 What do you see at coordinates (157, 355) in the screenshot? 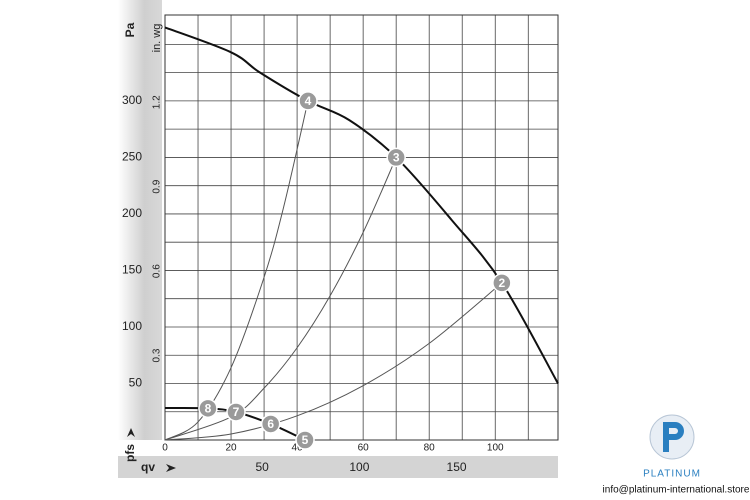
I see `y2-tick-label: 0.3` at bounding box center [157, 355].